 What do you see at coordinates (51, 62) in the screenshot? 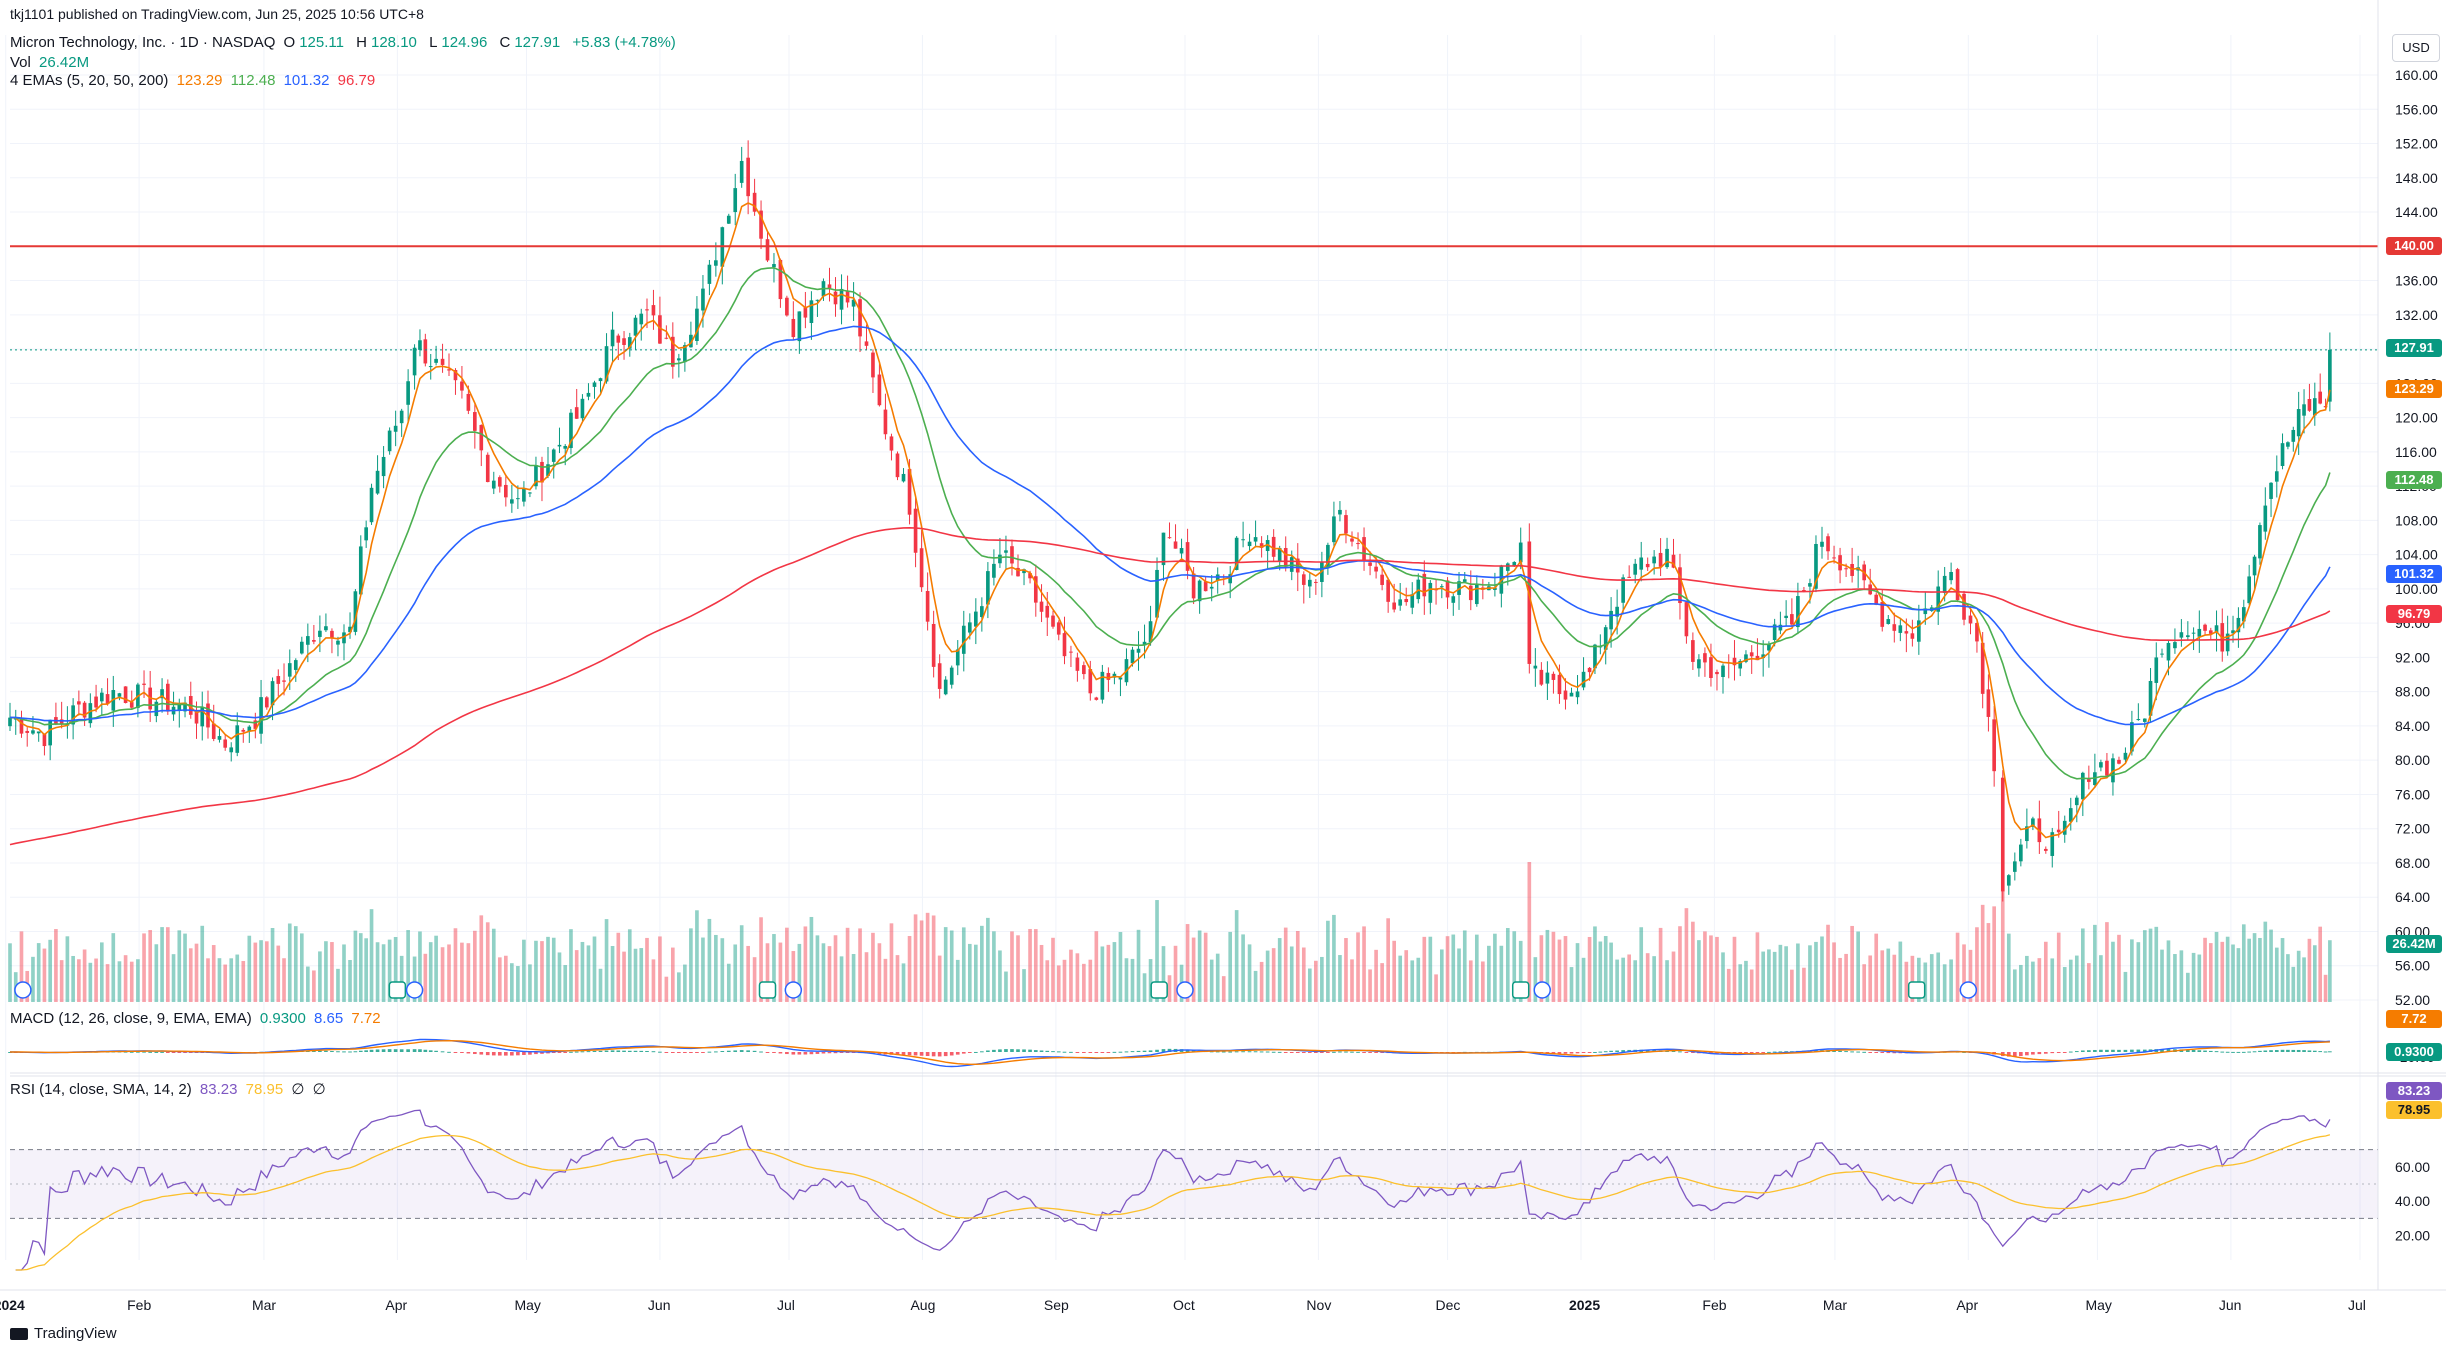
I see `volume-legend: Vol 26.42M` at bounding box center [51, 62].